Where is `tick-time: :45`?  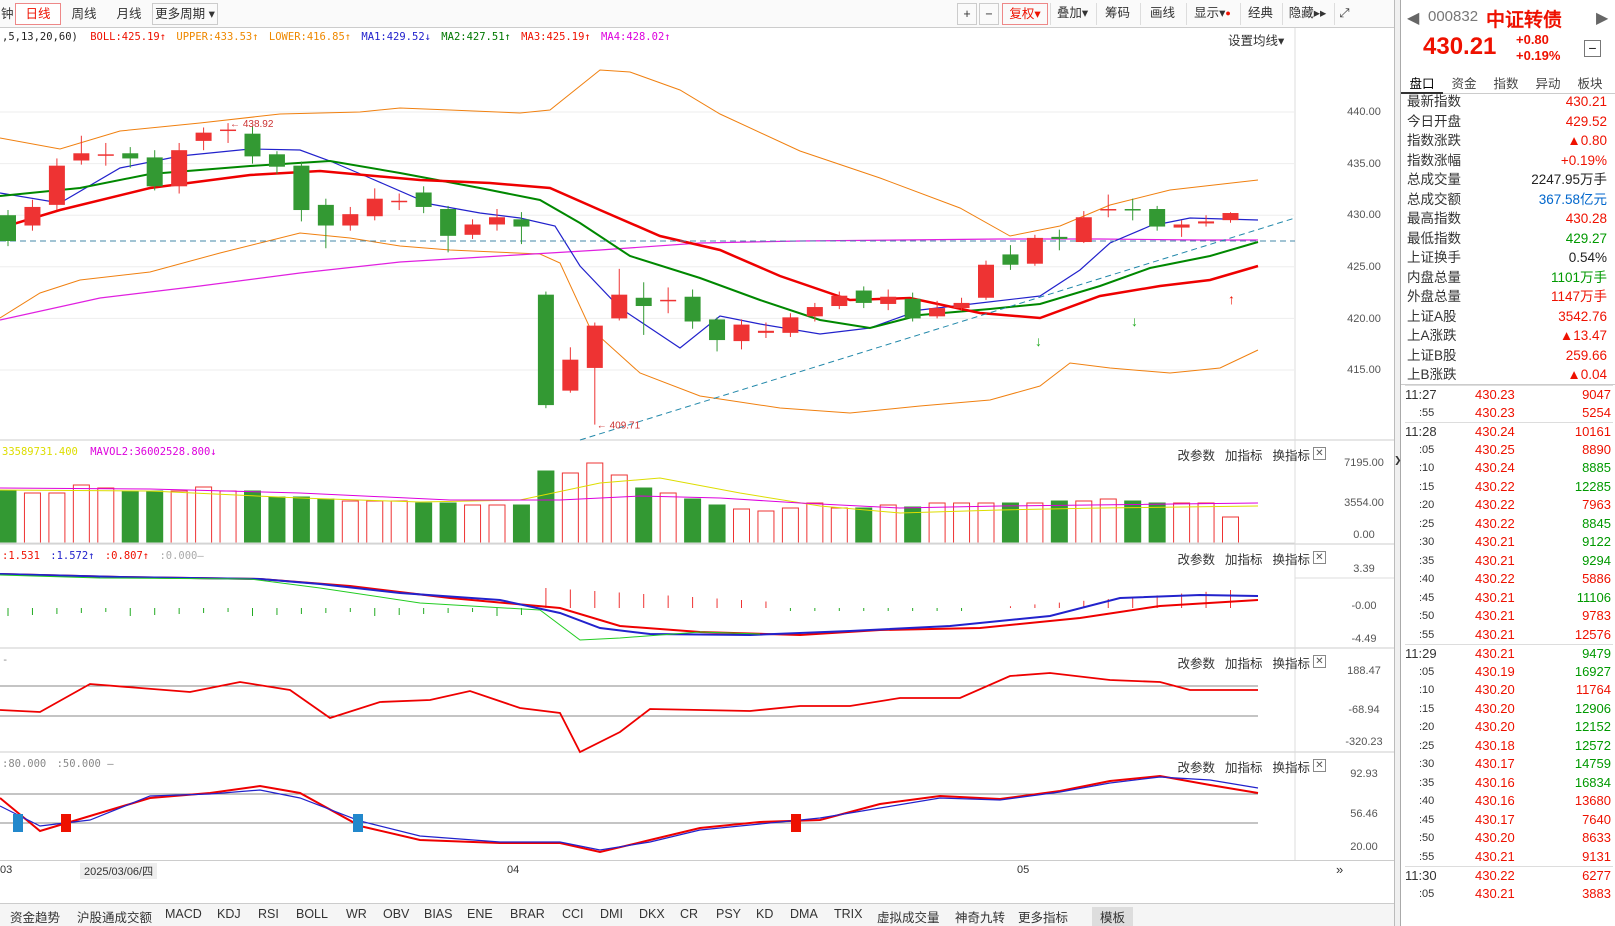
tick-time: :45 is located at coordinates (1427, 819).